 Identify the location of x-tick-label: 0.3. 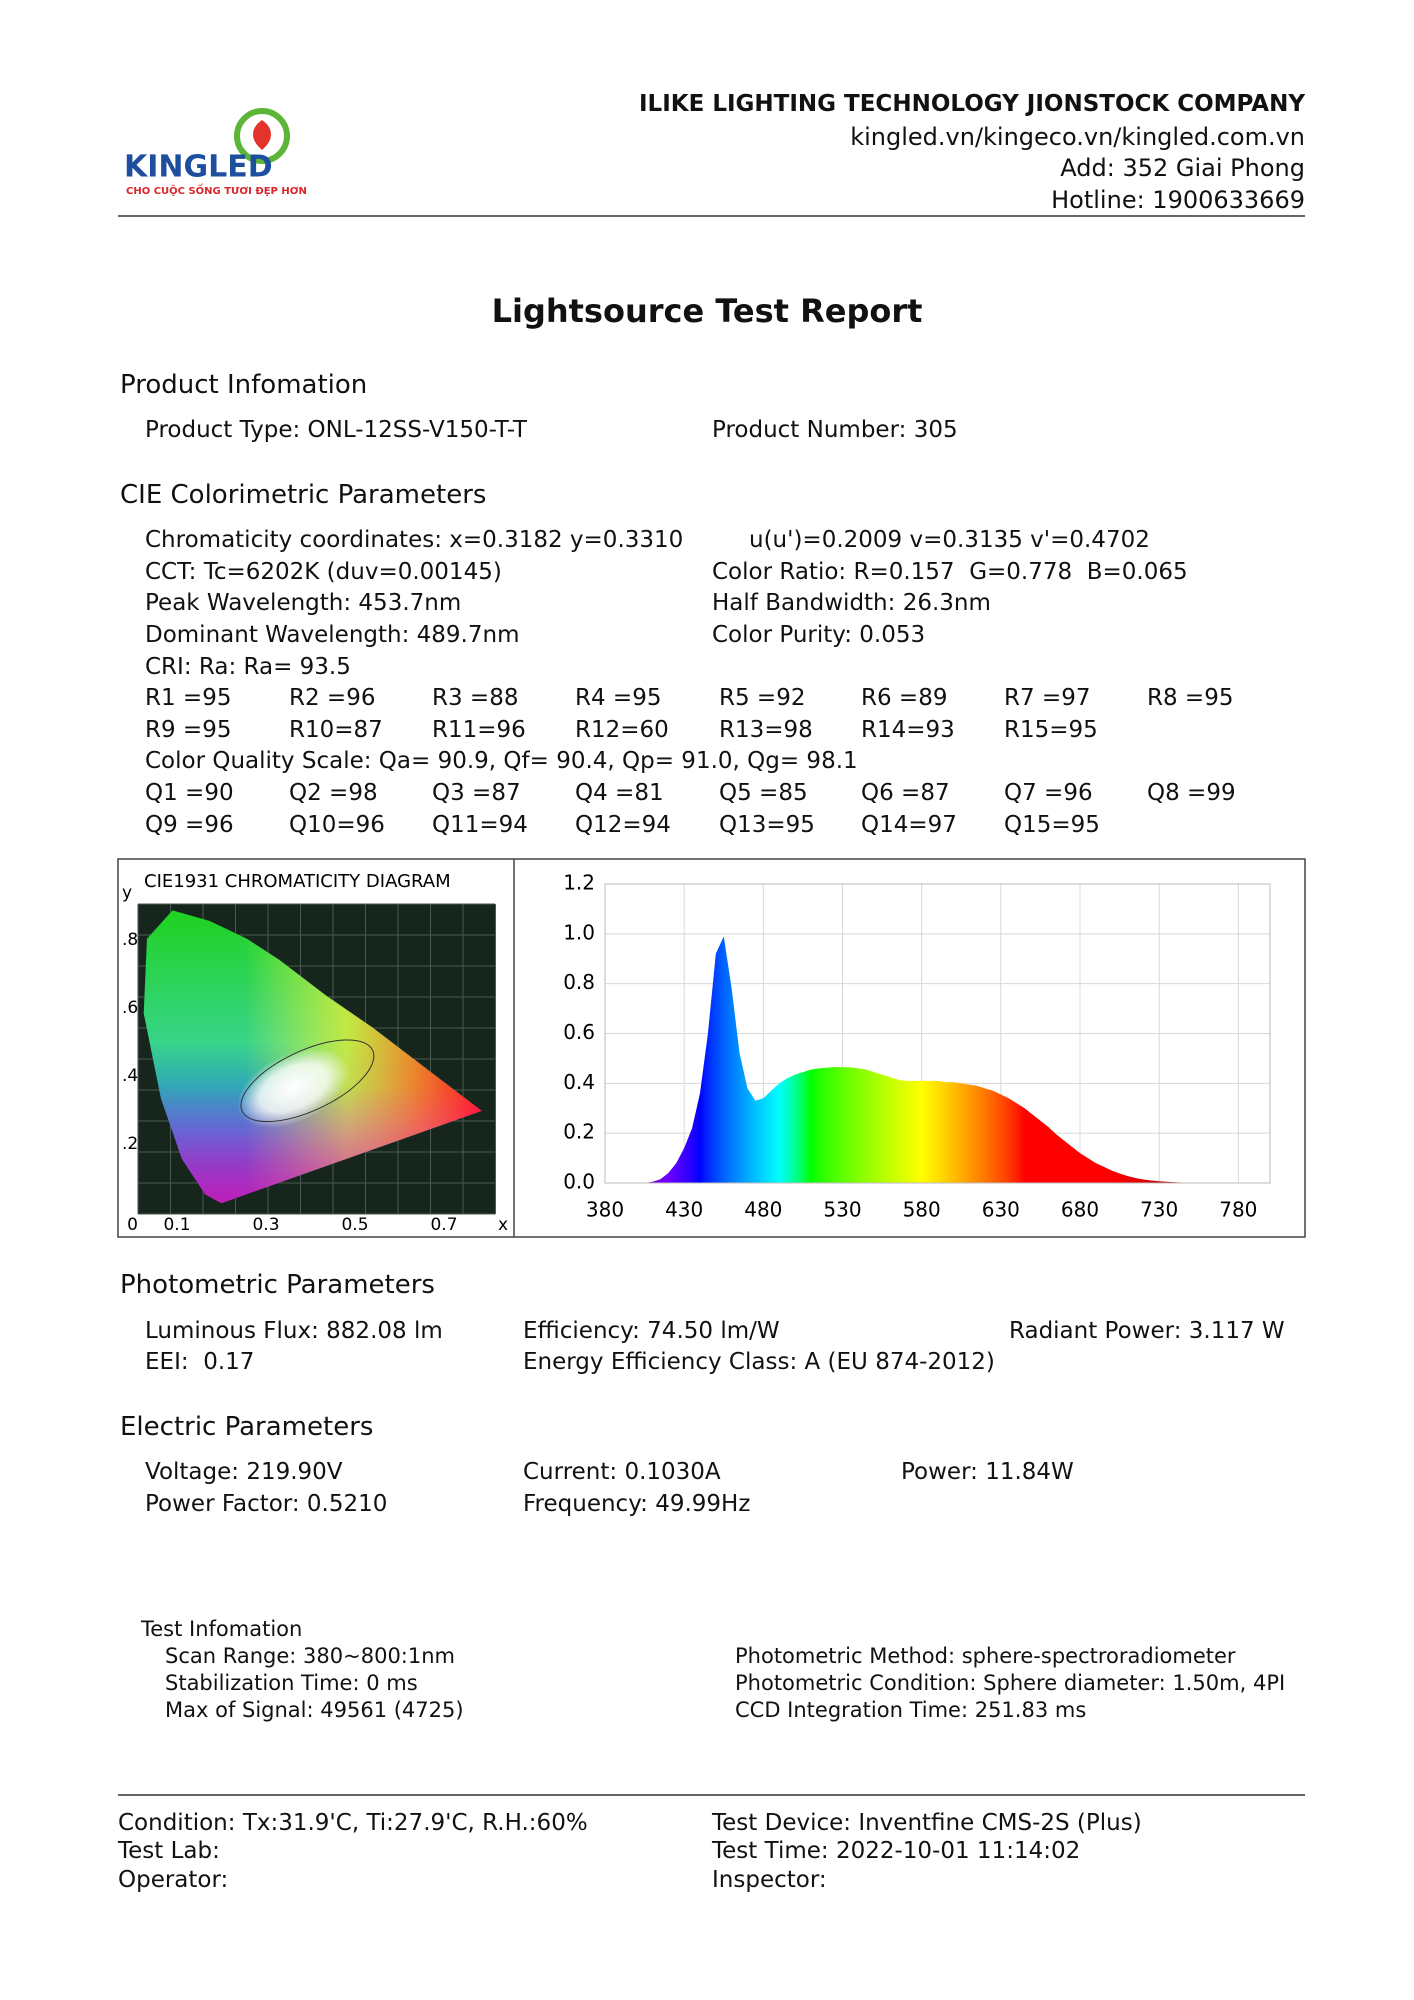
(265, 1225).